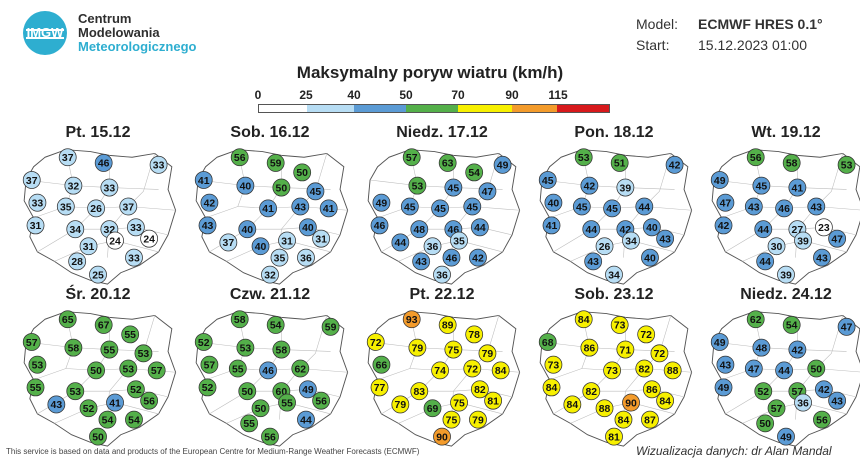  What do you see at coordinates (650, 419) in the screenshot?
I see `station-marker: 87` at bounding box center [650, 419].